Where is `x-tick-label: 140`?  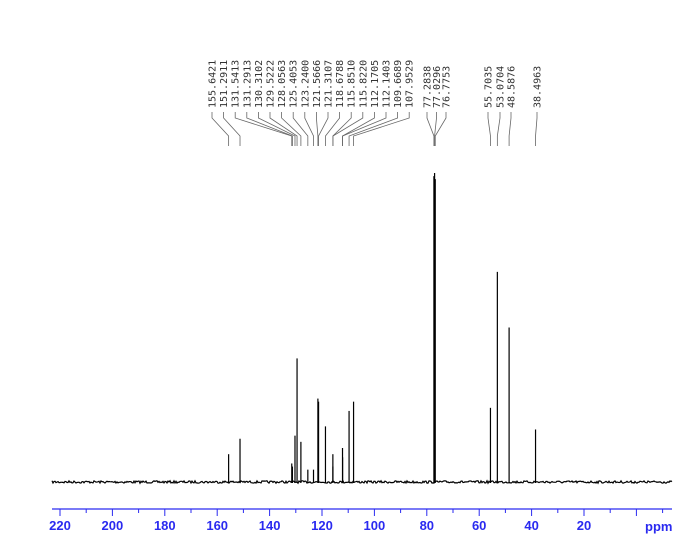 x-tick-label: 140 is located at coordinates (270, 525).